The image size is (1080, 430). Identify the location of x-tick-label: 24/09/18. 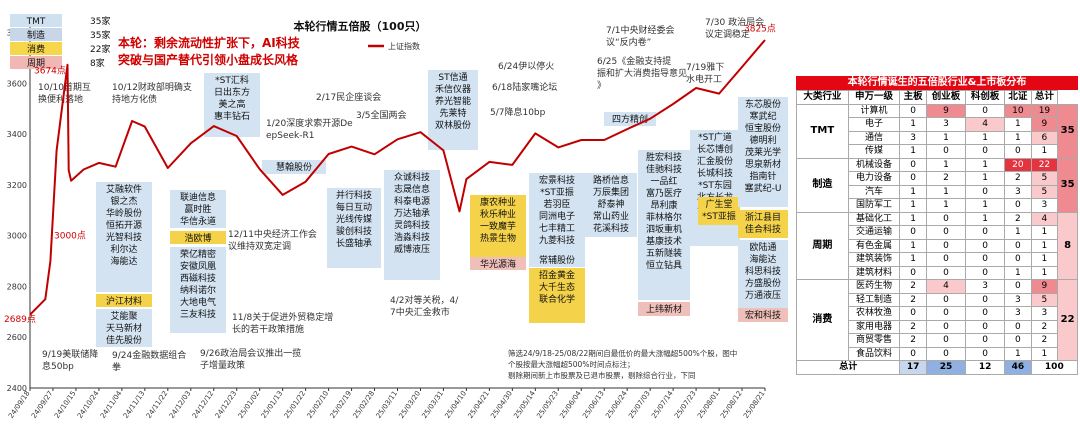
(19, 405).